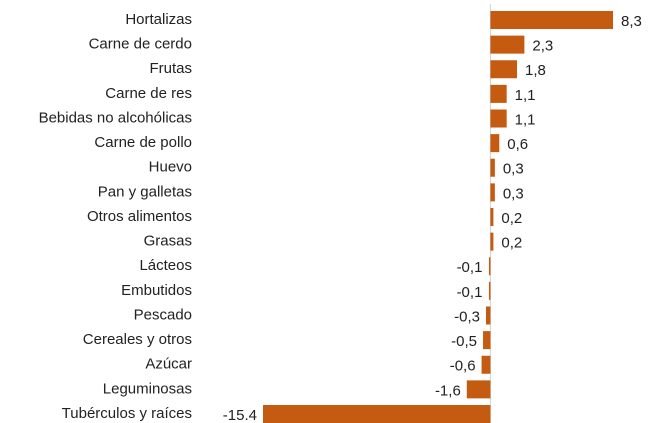 The height and width of the screenshot is (423, 659). Describe the element at coordinates (463, 366) in the screenshot. I see `value-label: -0,6` at that location.